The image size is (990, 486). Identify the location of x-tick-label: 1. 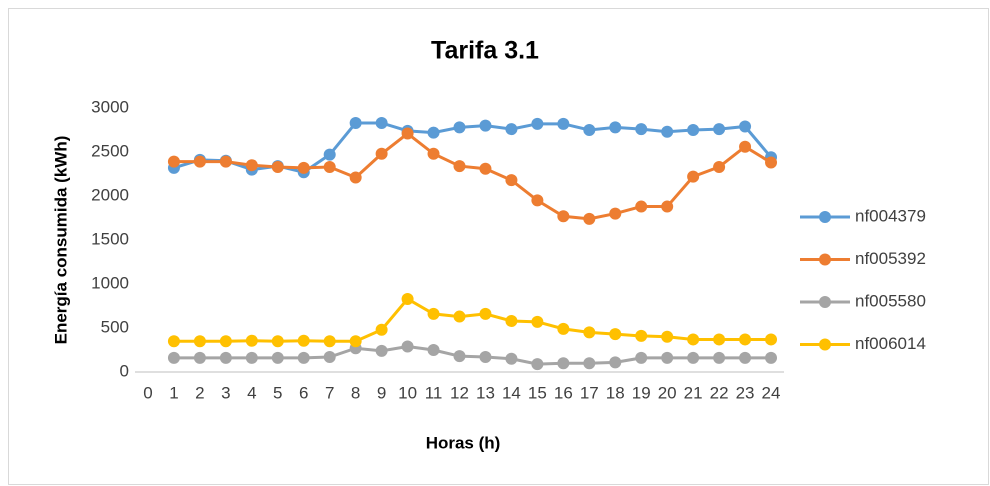
(173, 392).